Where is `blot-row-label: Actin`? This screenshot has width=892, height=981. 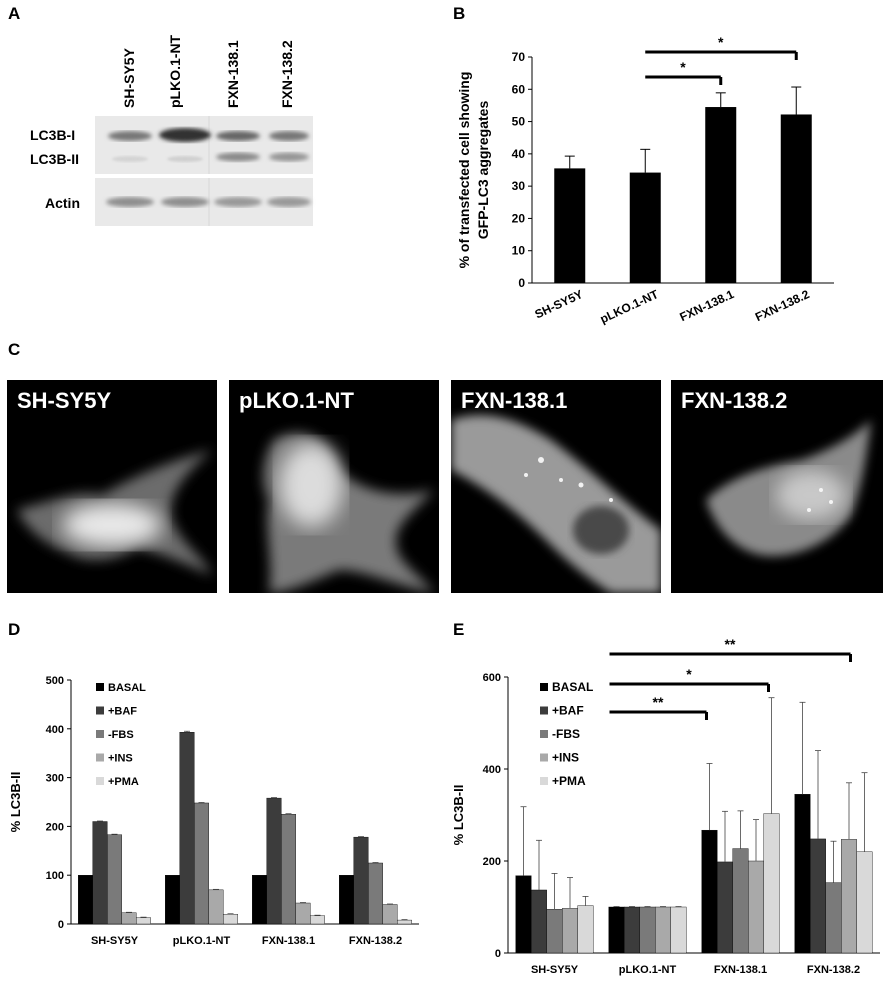
blot-row-label: Actin is located at coordinates (62, 203).